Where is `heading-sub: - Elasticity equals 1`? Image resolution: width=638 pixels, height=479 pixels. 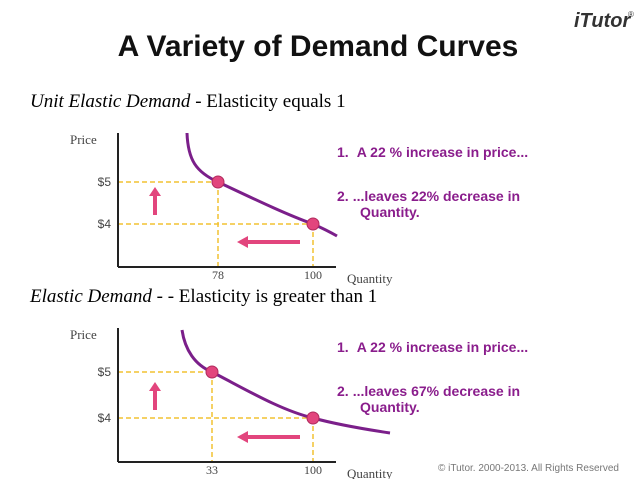
heading-sub: - Elasticity equals 1 is located at coordinates (267, 101).